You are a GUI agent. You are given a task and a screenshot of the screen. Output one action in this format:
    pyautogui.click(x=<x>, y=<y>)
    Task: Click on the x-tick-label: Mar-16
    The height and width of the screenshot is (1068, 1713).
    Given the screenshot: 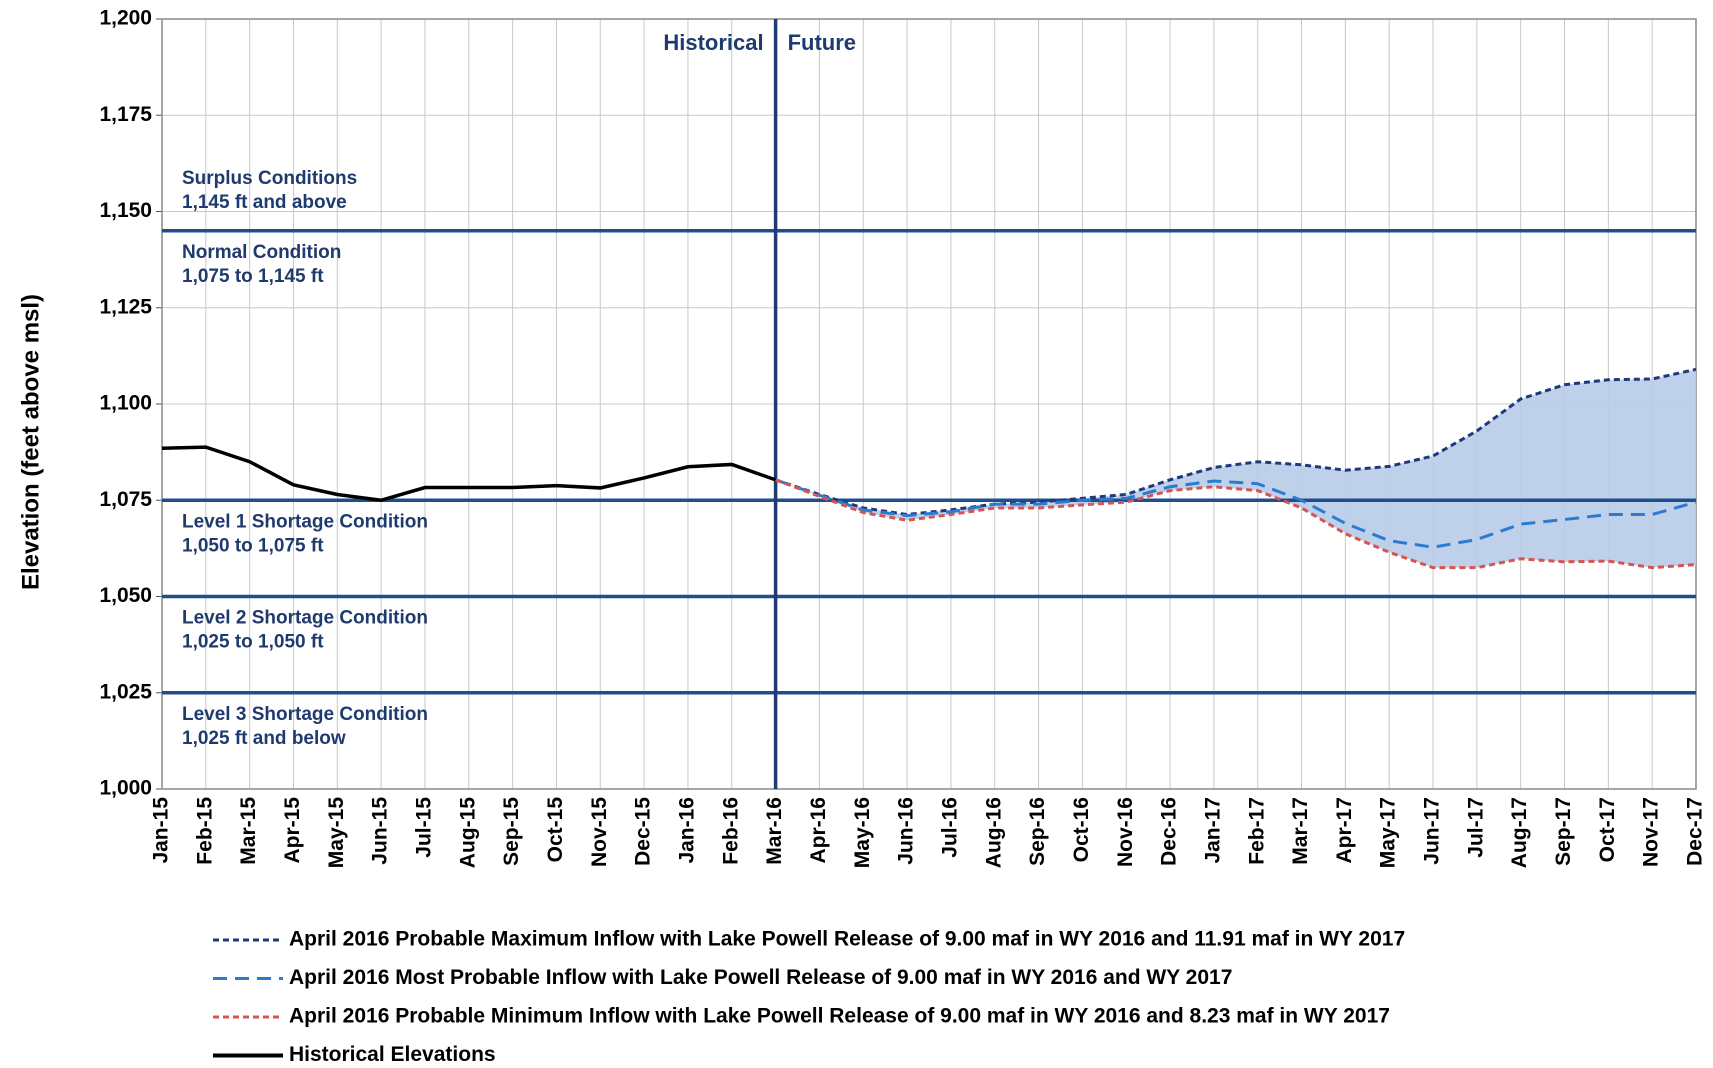 What is the action you would take?
    pyautogui.click(x=774, y=831)
    